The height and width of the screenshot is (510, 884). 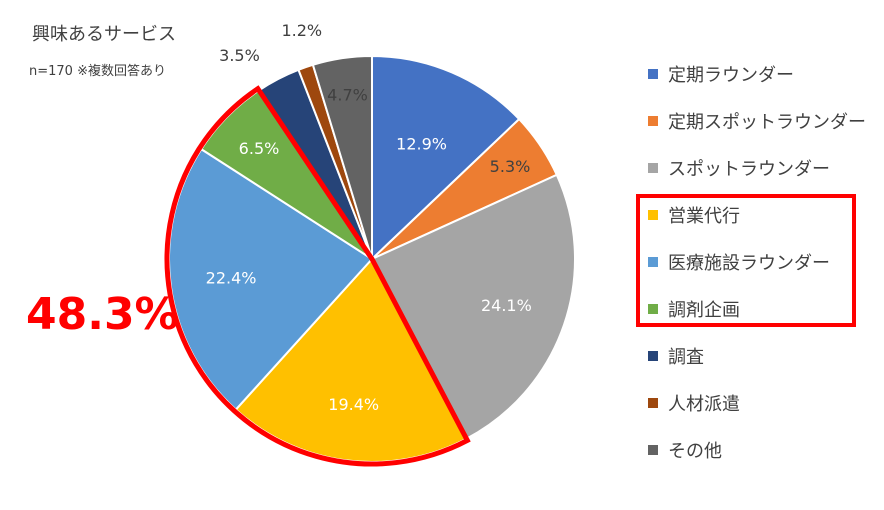 I want to click on legend-item-7: 調査, so click(x=676, y=356).